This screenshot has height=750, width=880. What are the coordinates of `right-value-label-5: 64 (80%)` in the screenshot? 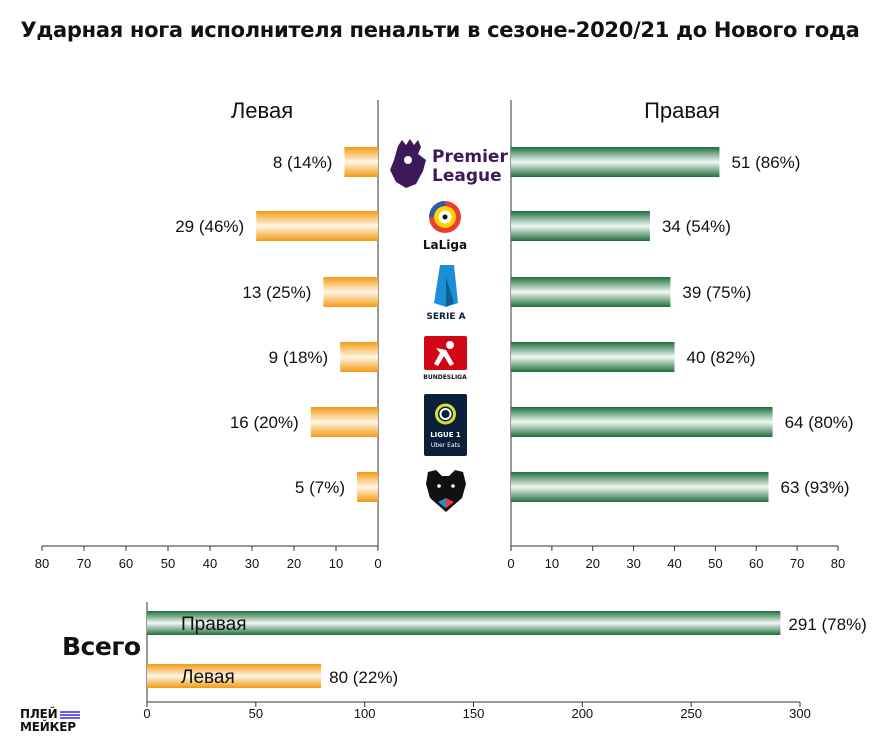 It's located at (819, 422).